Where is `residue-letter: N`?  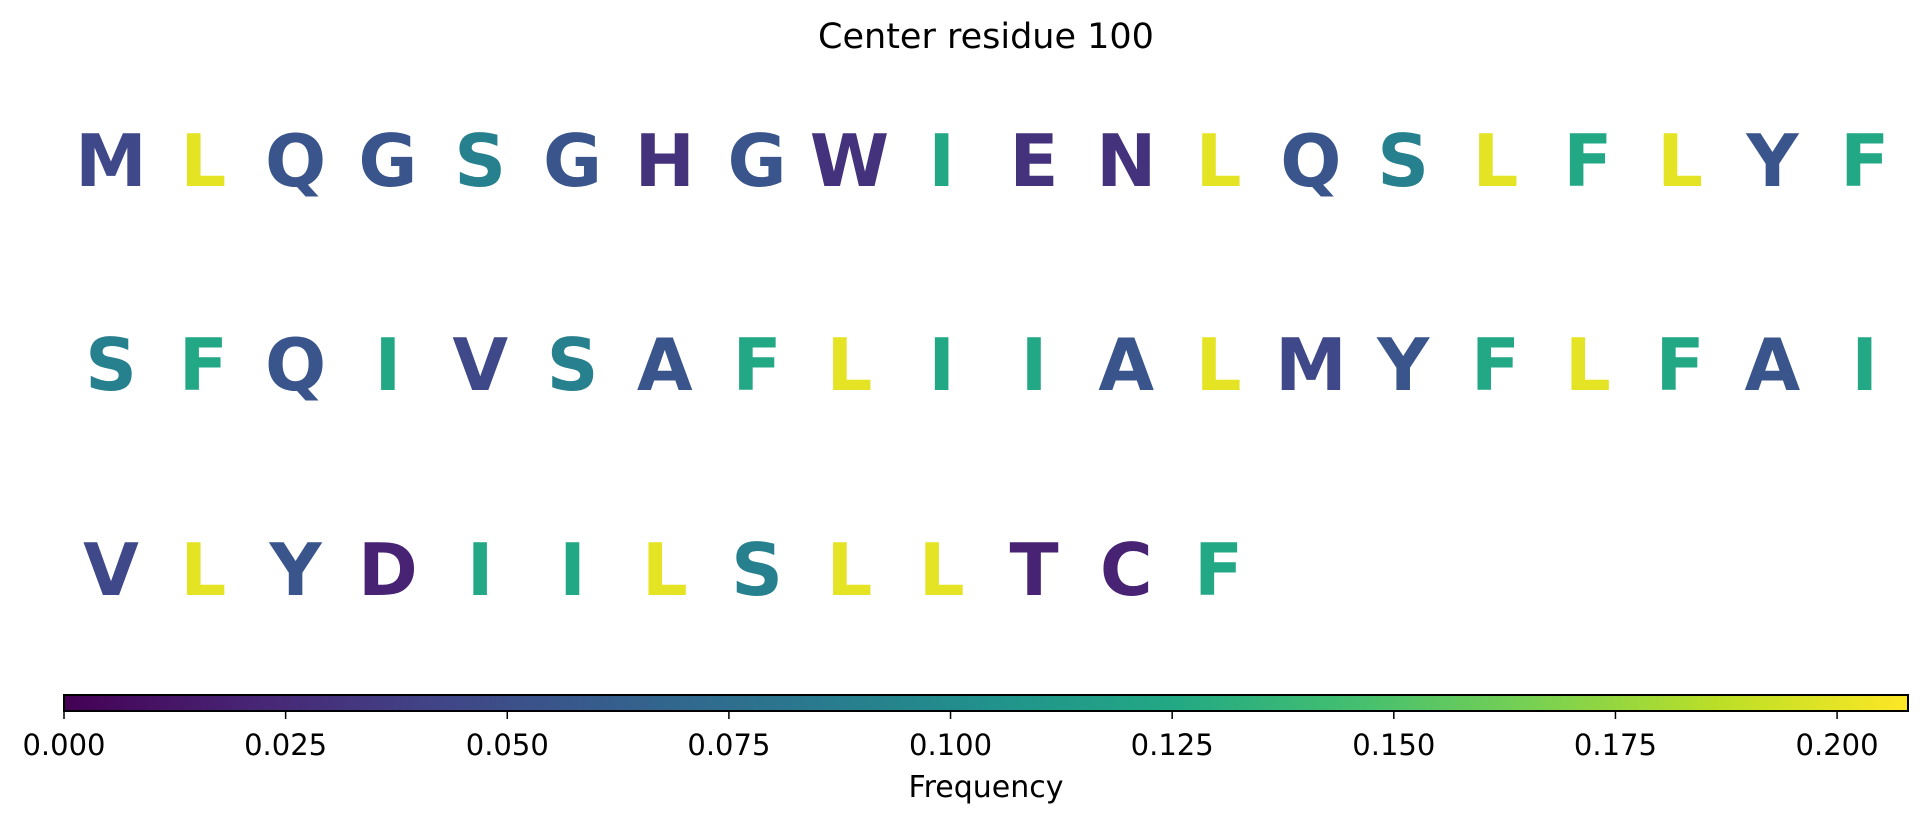 residue-letter: N is located at coordinates (1126, 161).